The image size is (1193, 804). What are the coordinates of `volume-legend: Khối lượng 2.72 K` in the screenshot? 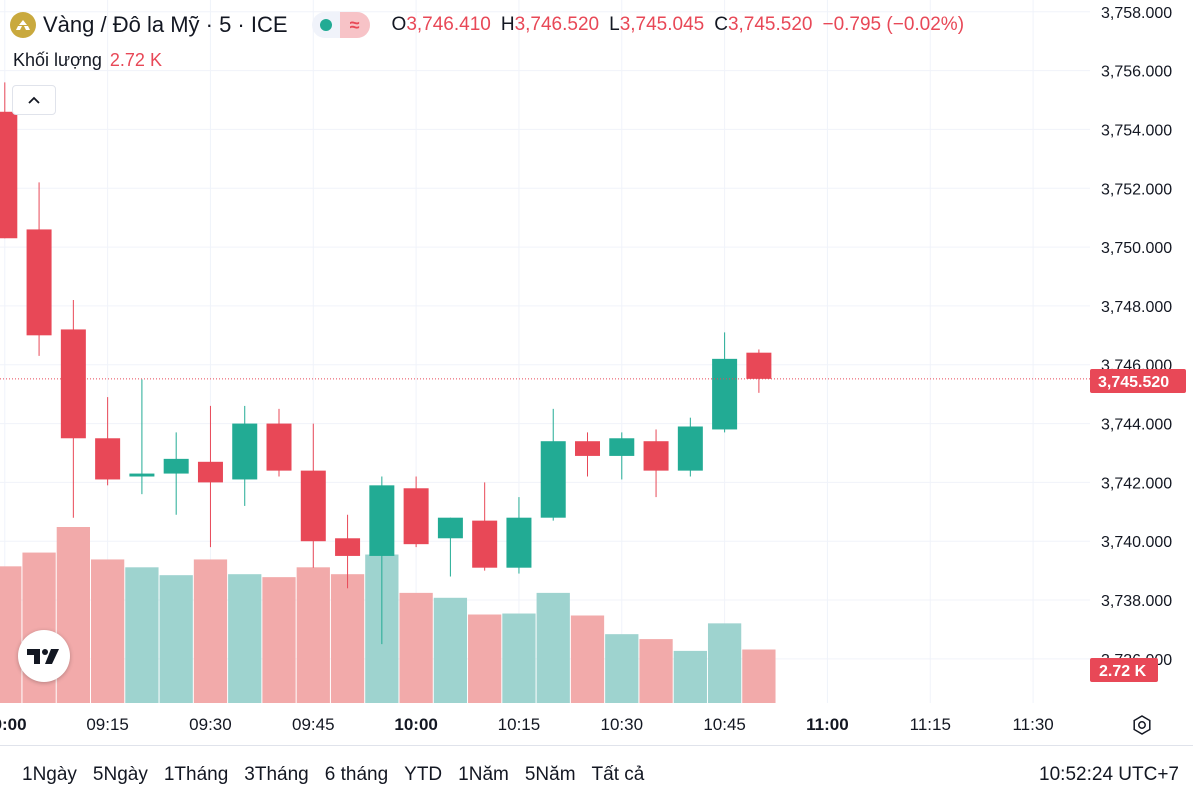 It's located at (87, 60).